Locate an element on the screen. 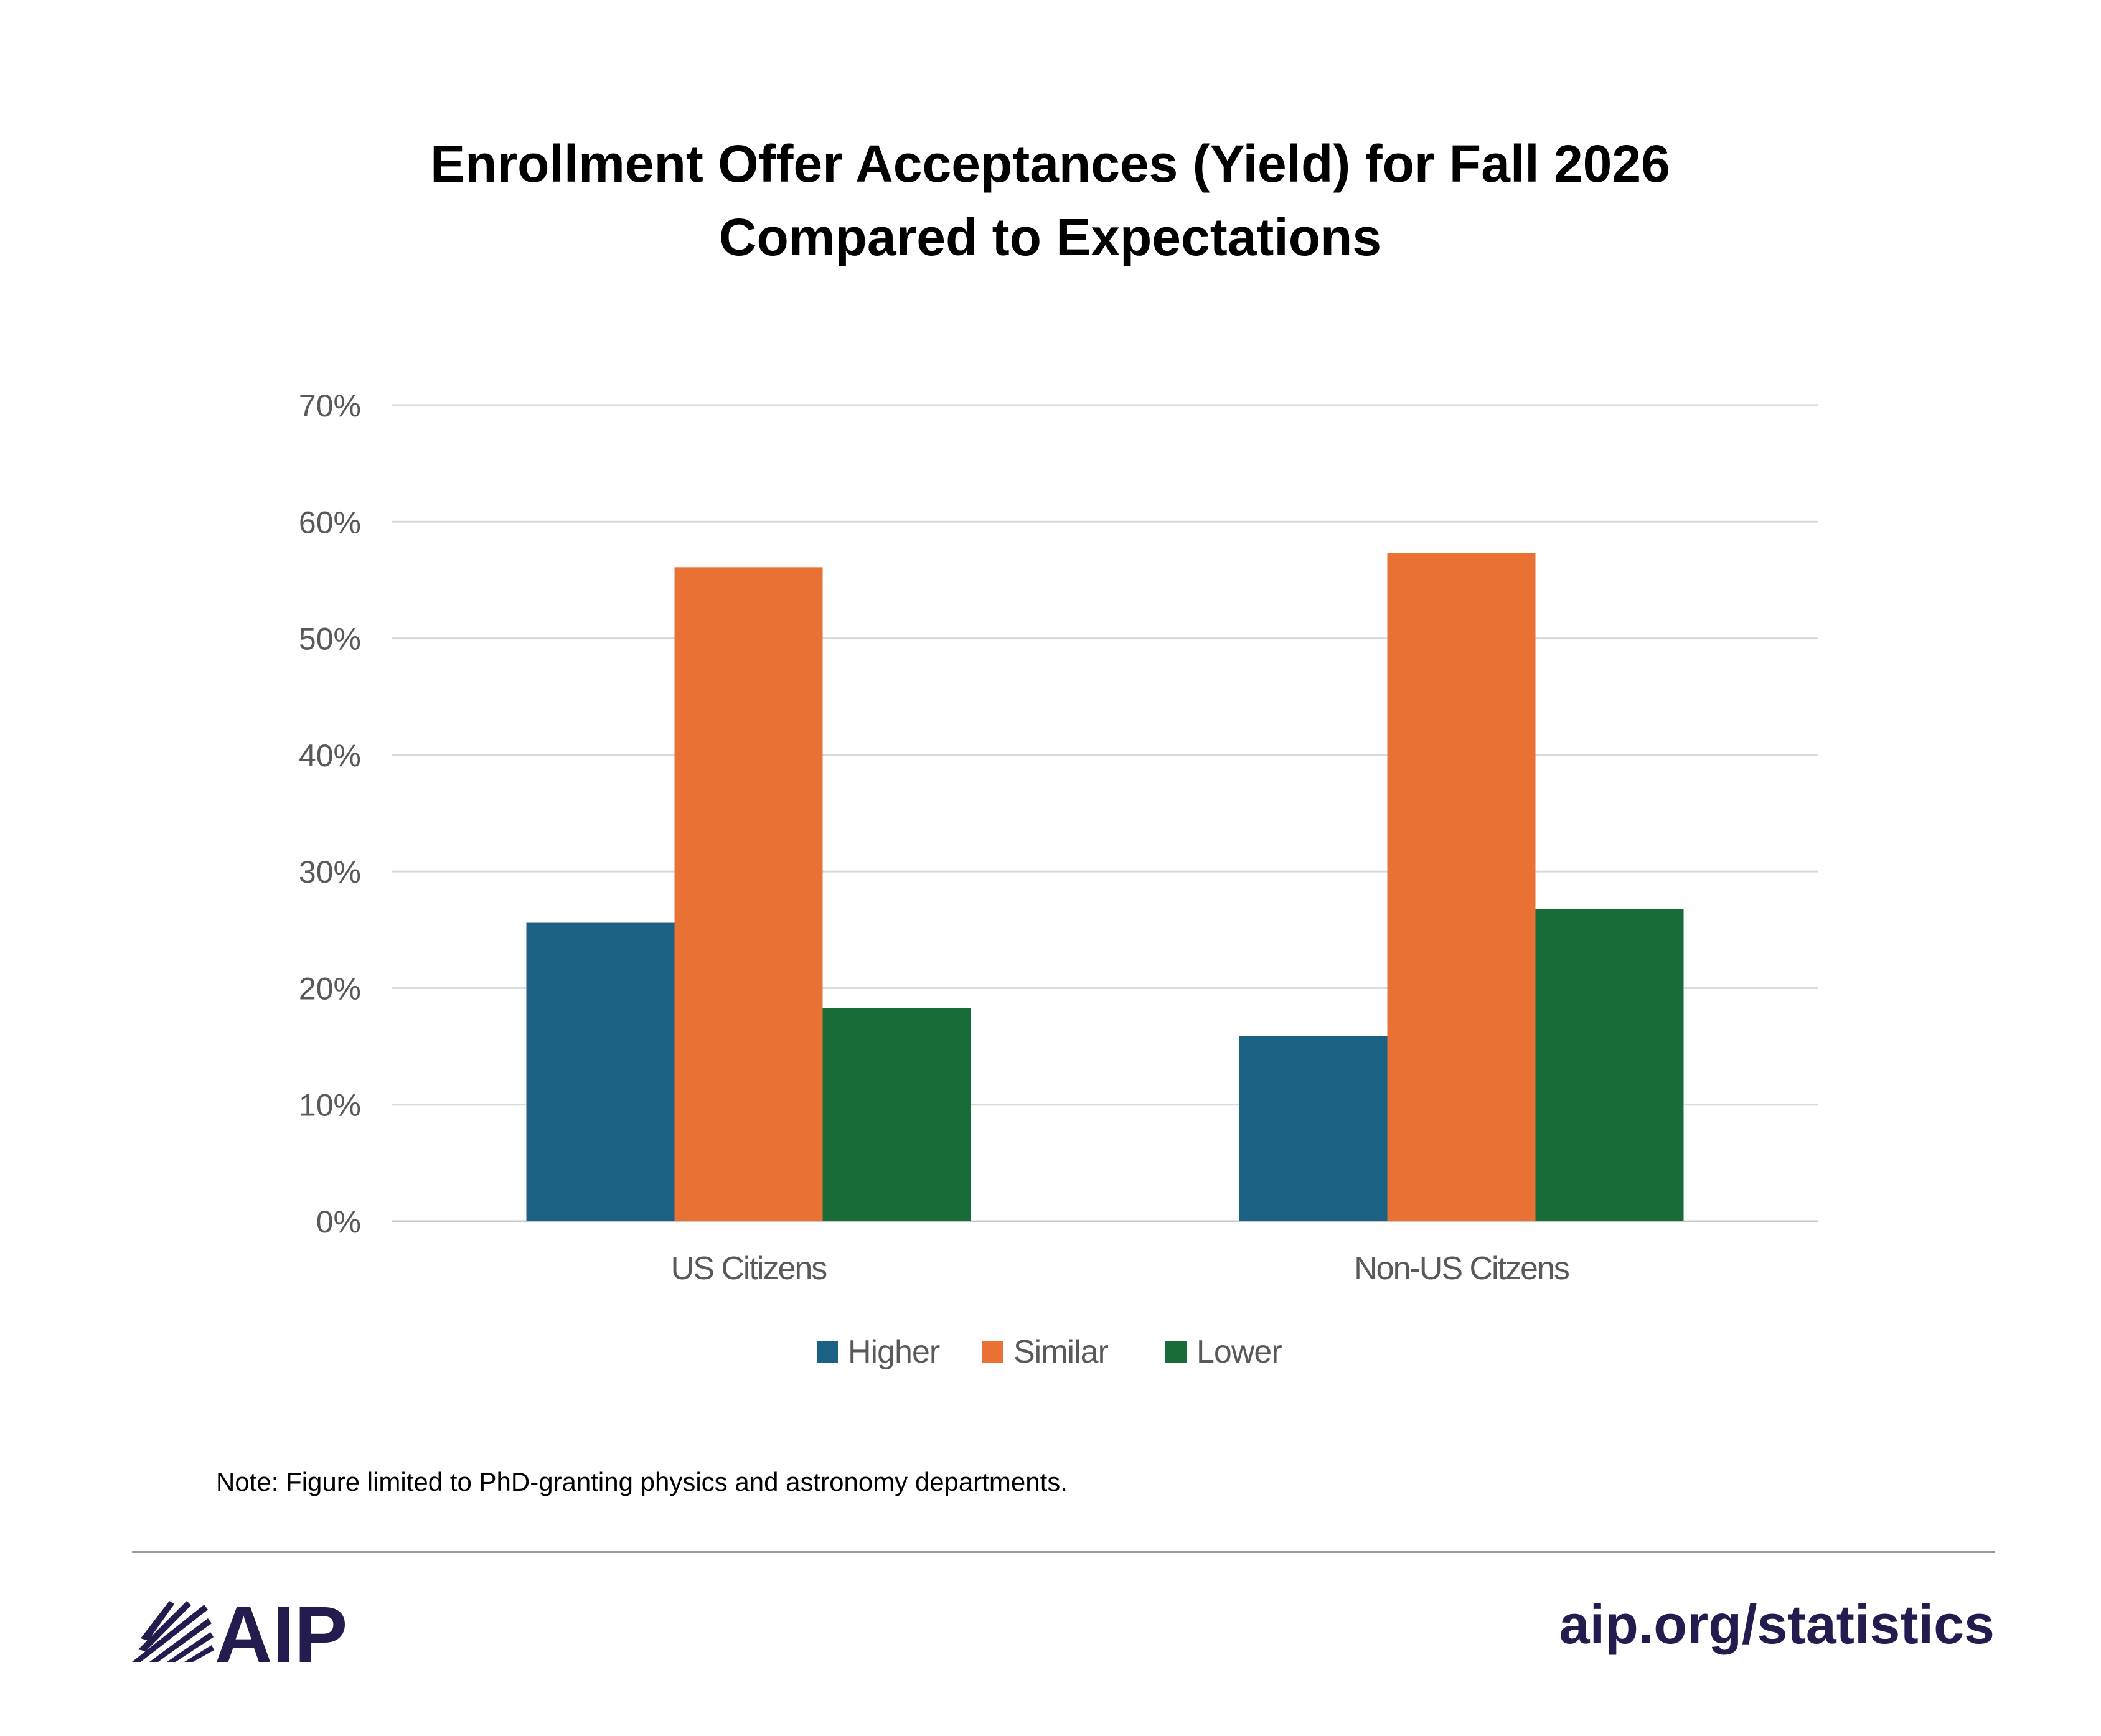 The height and width of the screenshot is (1736, 2101). y-tick-label: 70% is located at coordinates (330, 405).